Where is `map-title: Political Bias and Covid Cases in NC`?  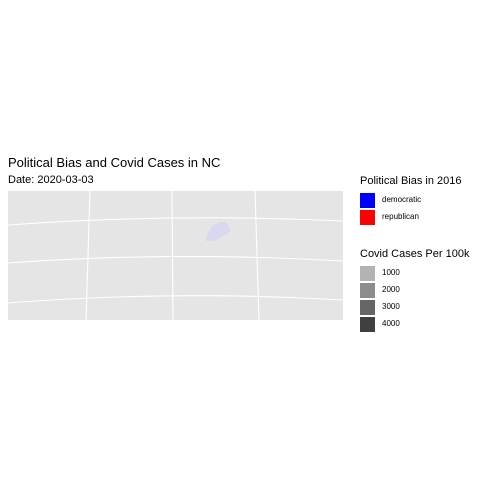 map-title: Political Bias and Covid Cases in NC is located at coordinates (114, 162).